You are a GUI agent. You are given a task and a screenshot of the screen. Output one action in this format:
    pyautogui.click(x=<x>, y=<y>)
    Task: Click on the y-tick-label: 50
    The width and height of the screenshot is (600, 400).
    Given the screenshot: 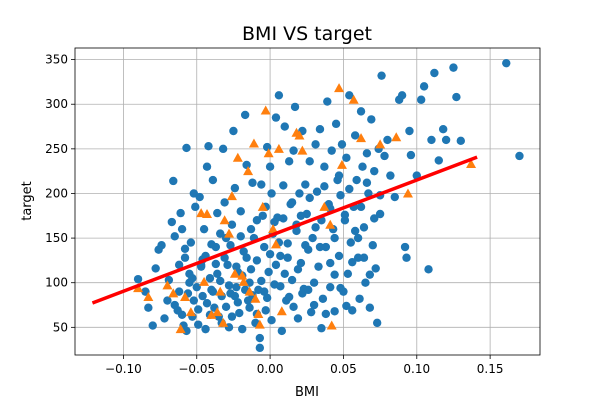 What is the action you would take?
    pyautogui.click(x=60, y=327)
    